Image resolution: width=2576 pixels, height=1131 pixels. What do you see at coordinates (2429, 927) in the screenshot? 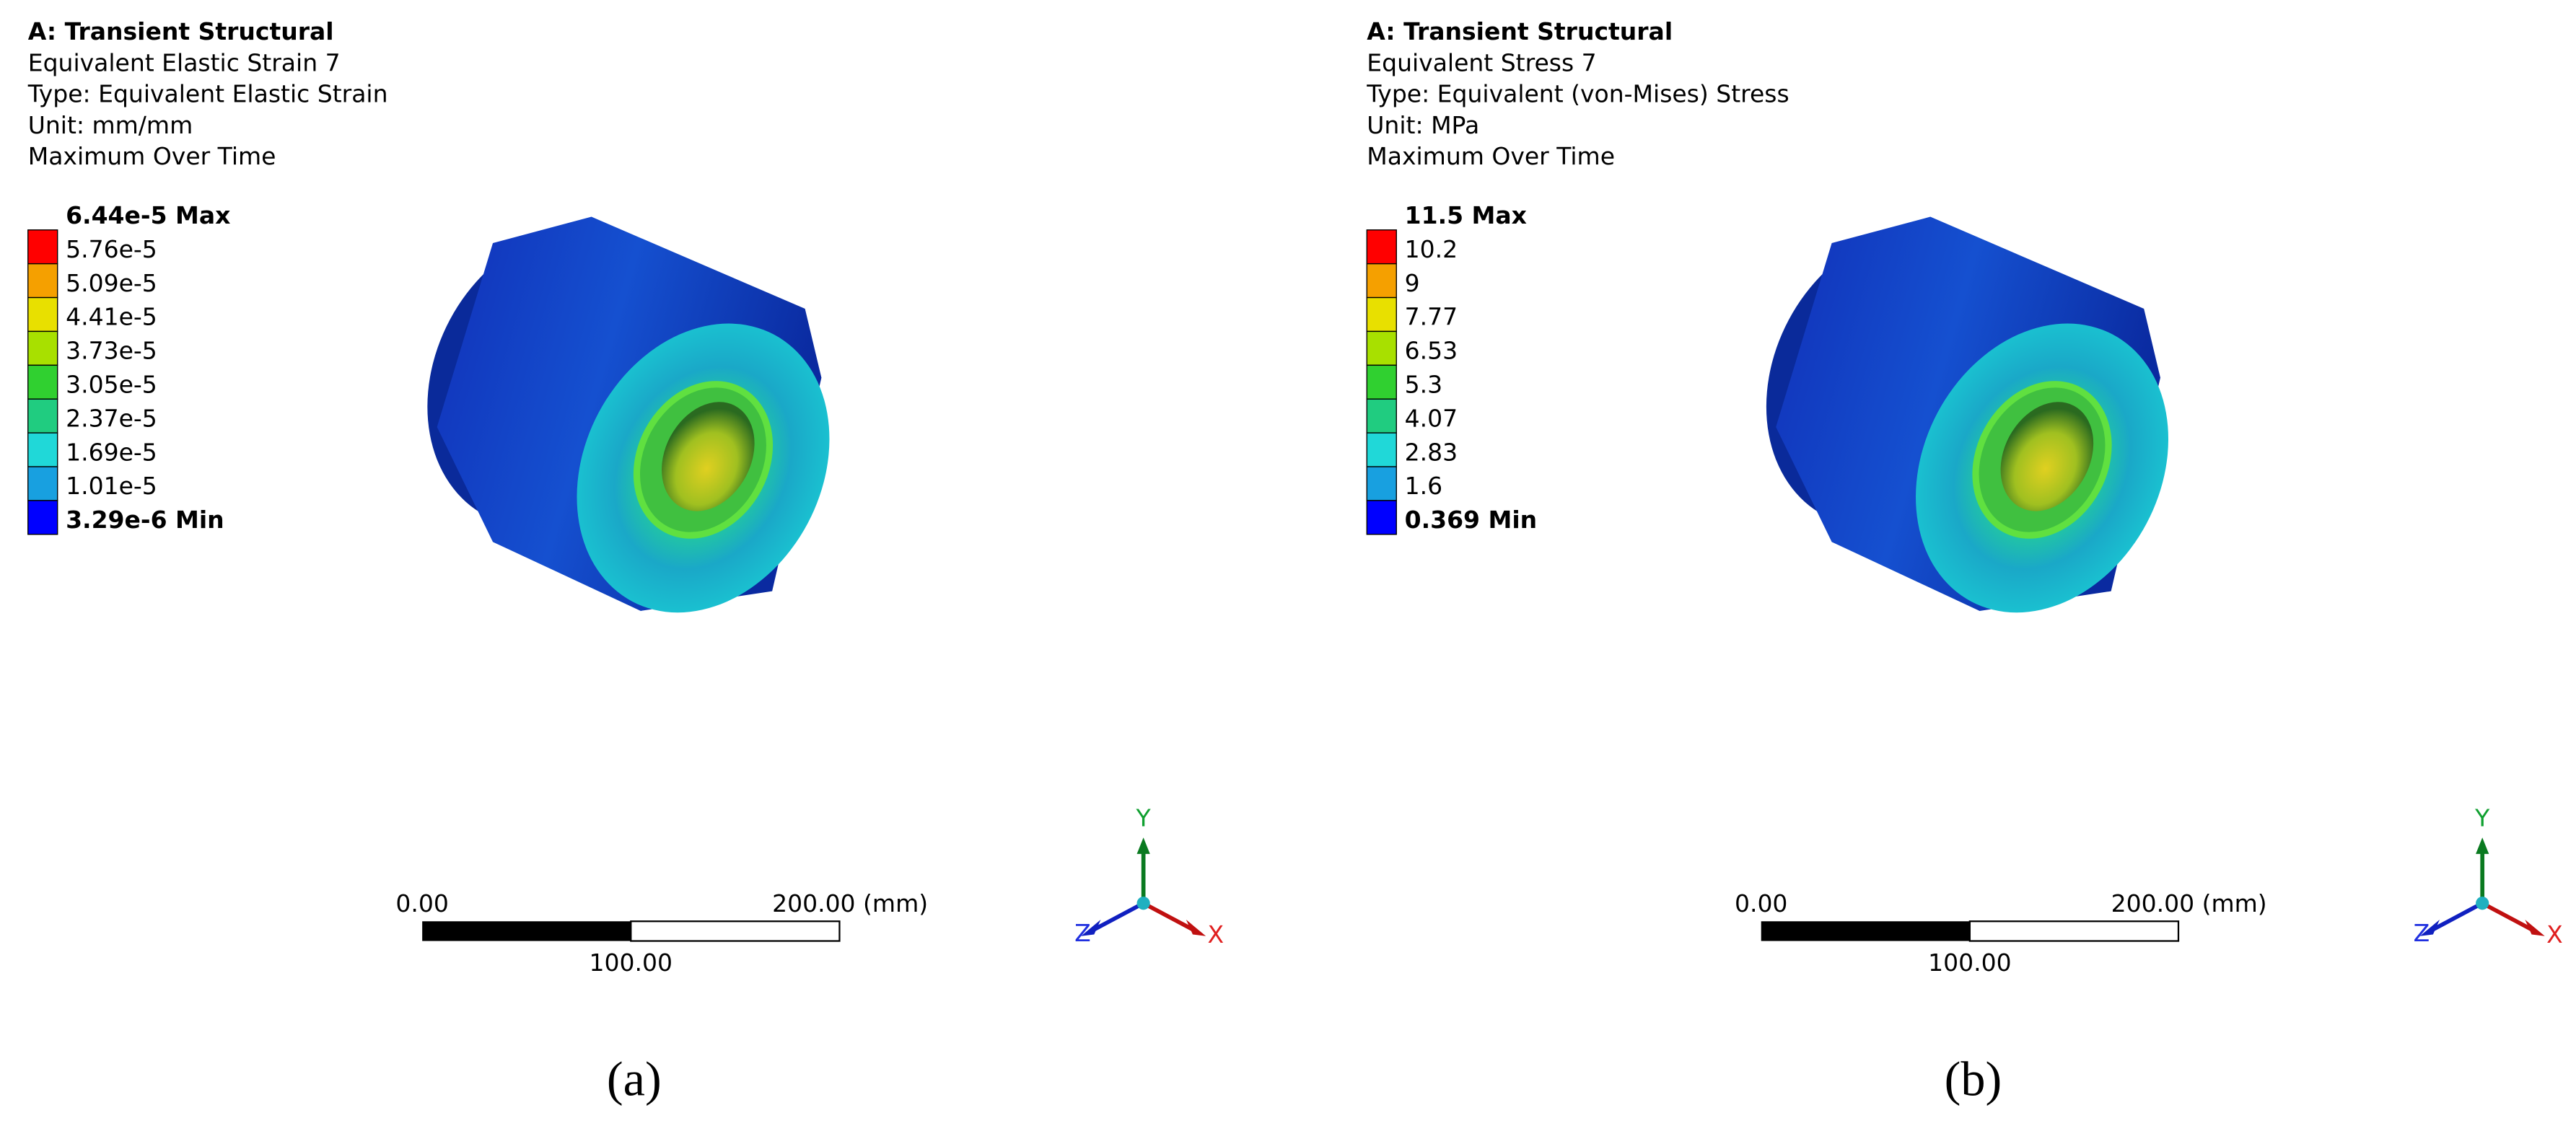
I see `arrow-z` at bounding box center [2429, 927].